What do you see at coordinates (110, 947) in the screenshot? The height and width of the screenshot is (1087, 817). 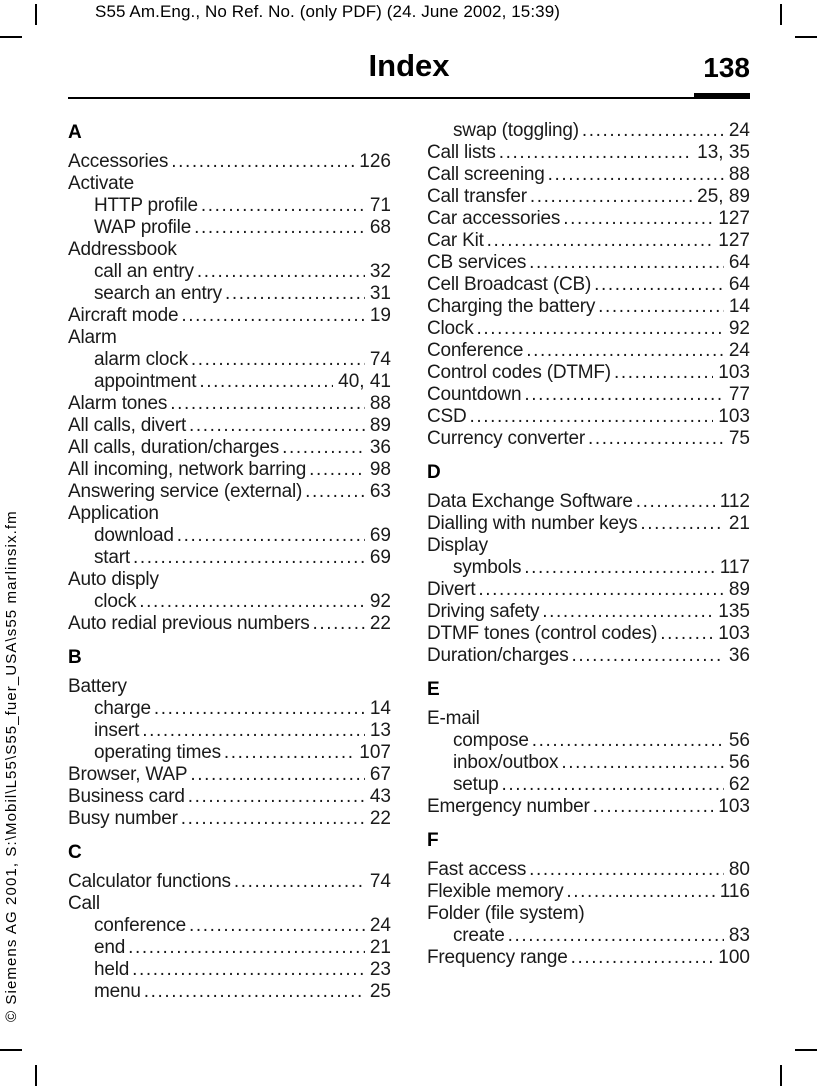 I see `entry-label: end` at bounding box center [110, 947].